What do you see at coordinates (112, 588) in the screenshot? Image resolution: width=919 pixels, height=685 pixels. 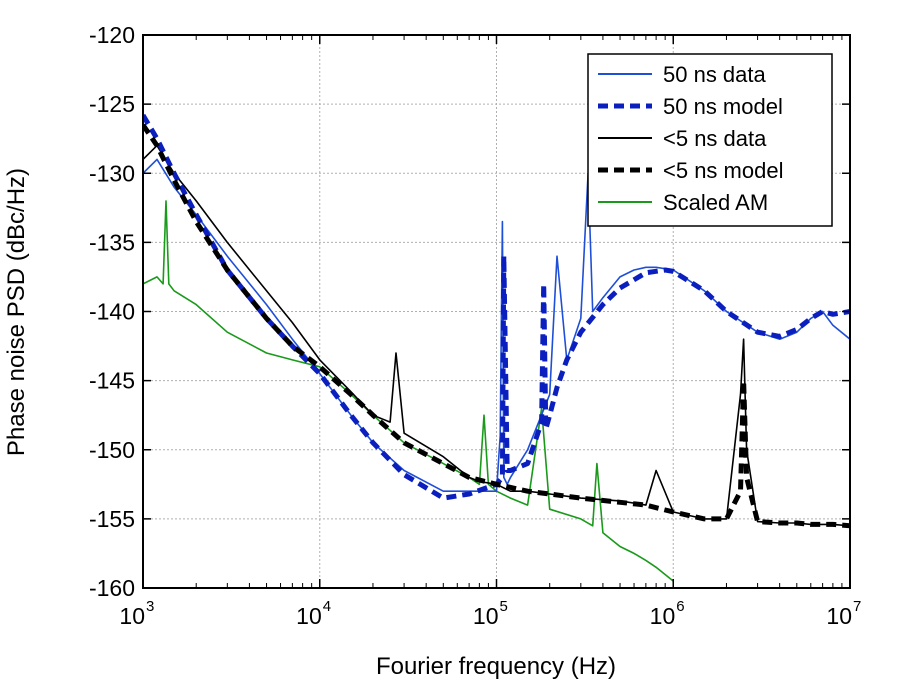 I see `y-tick-label: -160` at bounding box center [112, 588].